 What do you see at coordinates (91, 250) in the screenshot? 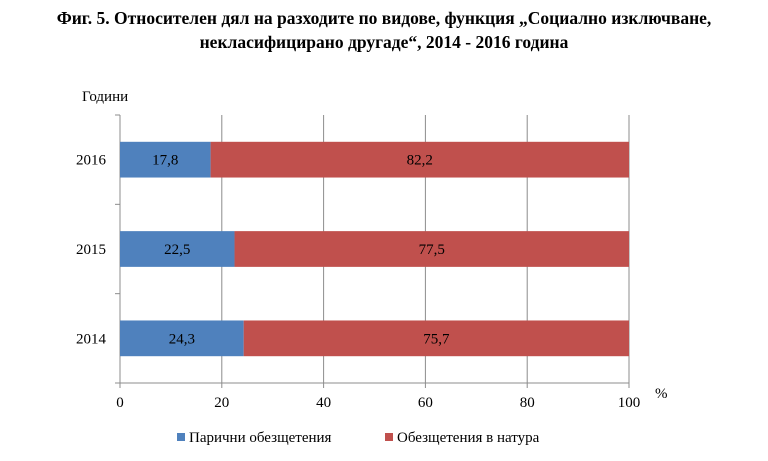
I see `y-tick-label: 2015` at bounding box center [91, 250].